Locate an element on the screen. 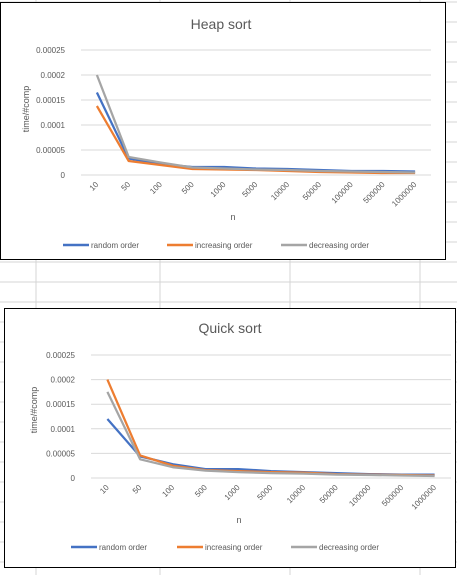 Image resolution: width=457 pixels, height=575 pixels. series-line-random-order is located at coordinates (270, 447).